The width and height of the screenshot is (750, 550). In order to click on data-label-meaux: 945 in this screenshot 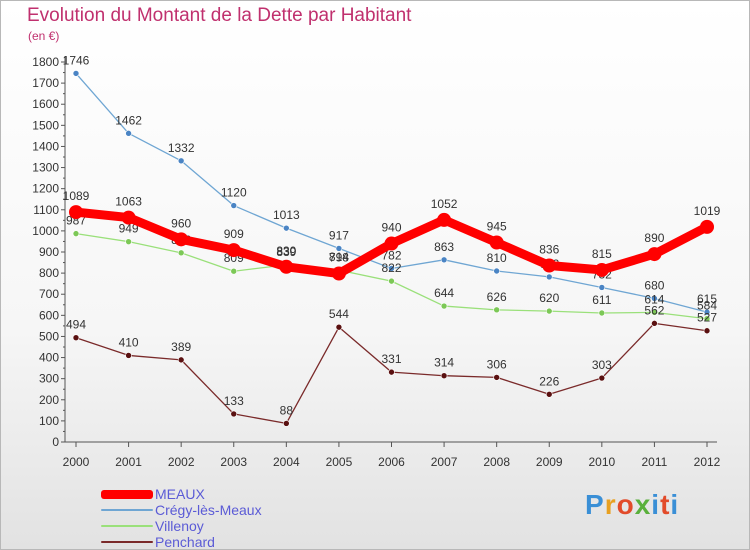, I will do `click(497, 227)`.